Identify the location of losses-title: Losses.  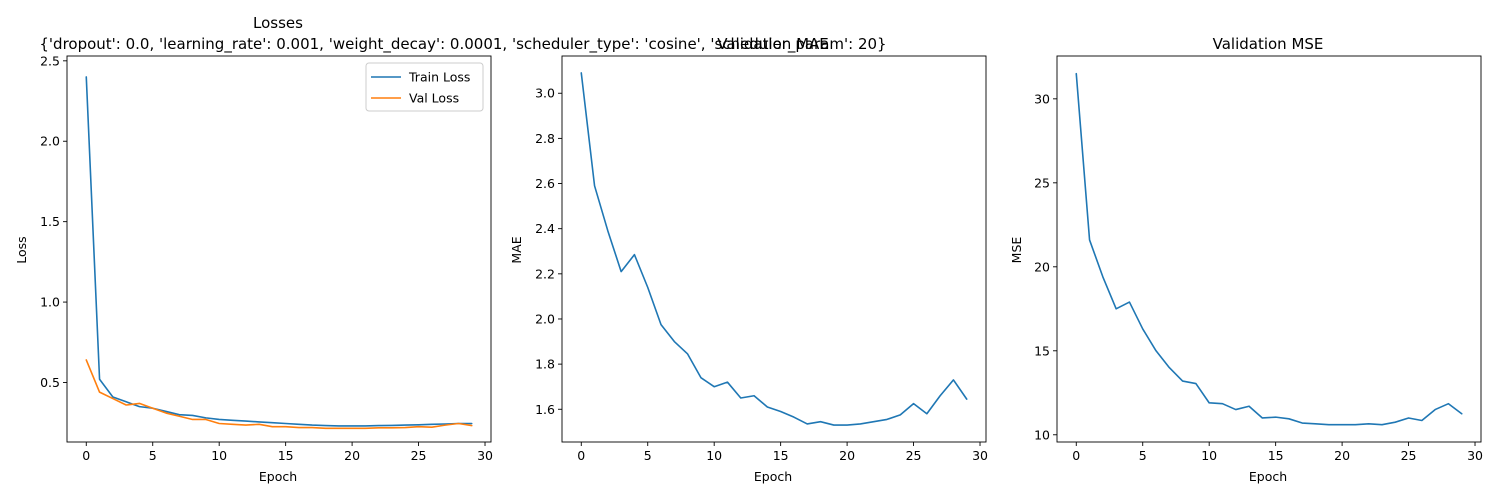
(278, 23).